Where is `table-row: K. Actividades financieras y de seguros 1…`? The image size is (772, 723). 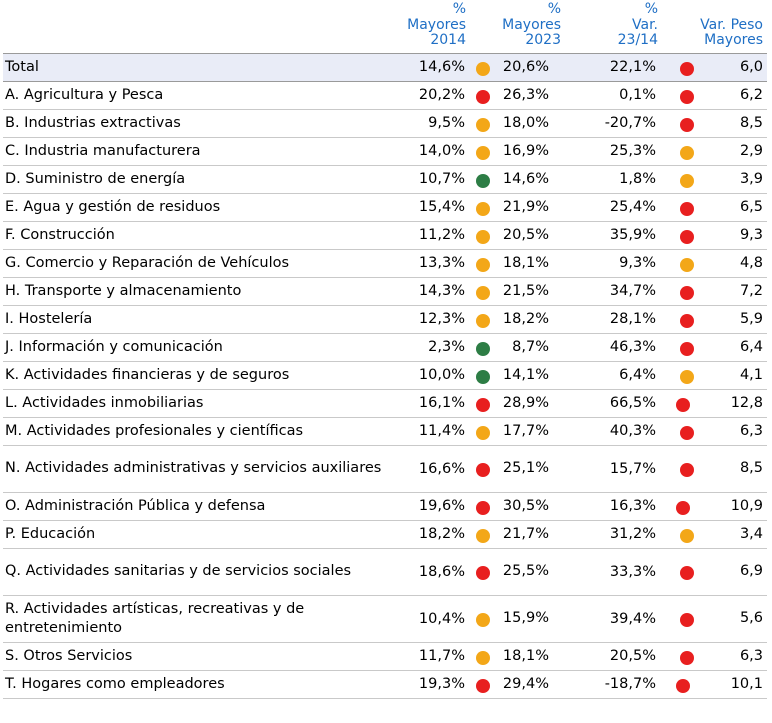 table-row: K. Actividades financieras y de seguros 1… is located at coordinates (385, 375).